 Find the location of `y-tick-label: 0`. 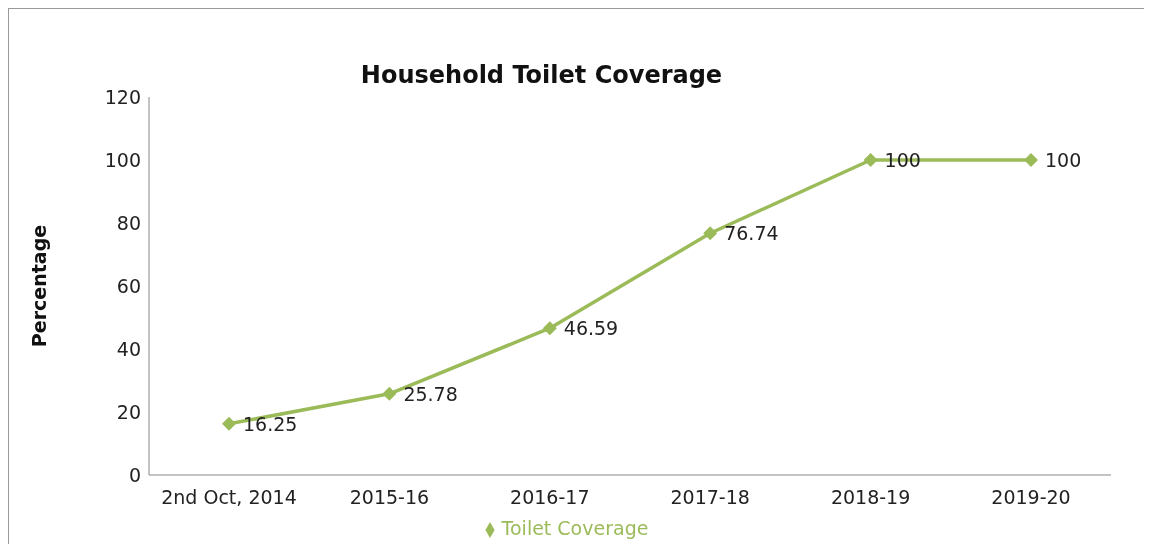

y-tick-label: 0 is located at coordinates (134, 474).